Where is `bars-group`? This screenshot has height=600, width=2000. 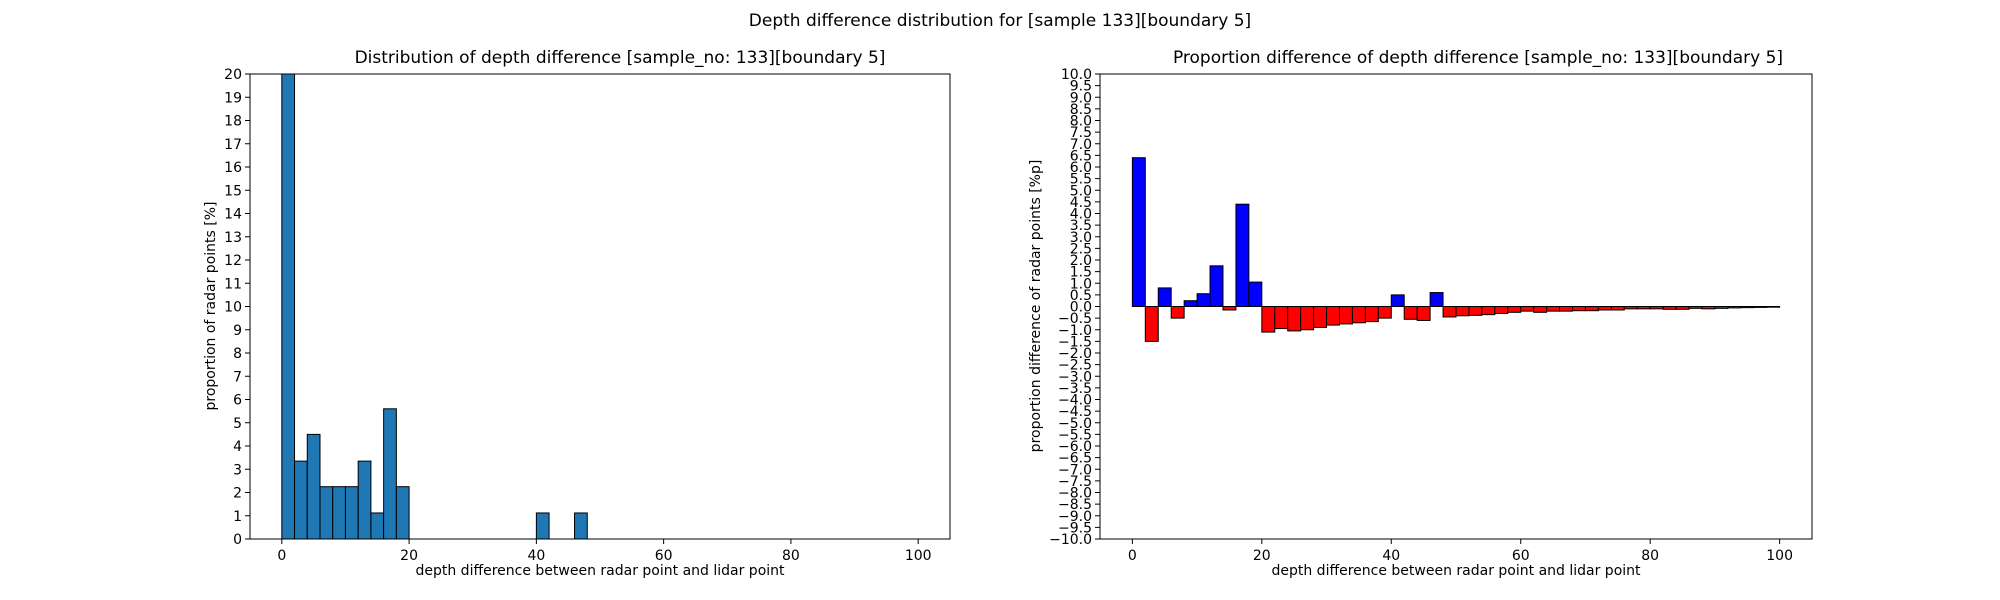 bars-group is located at coordinates (434, 306).